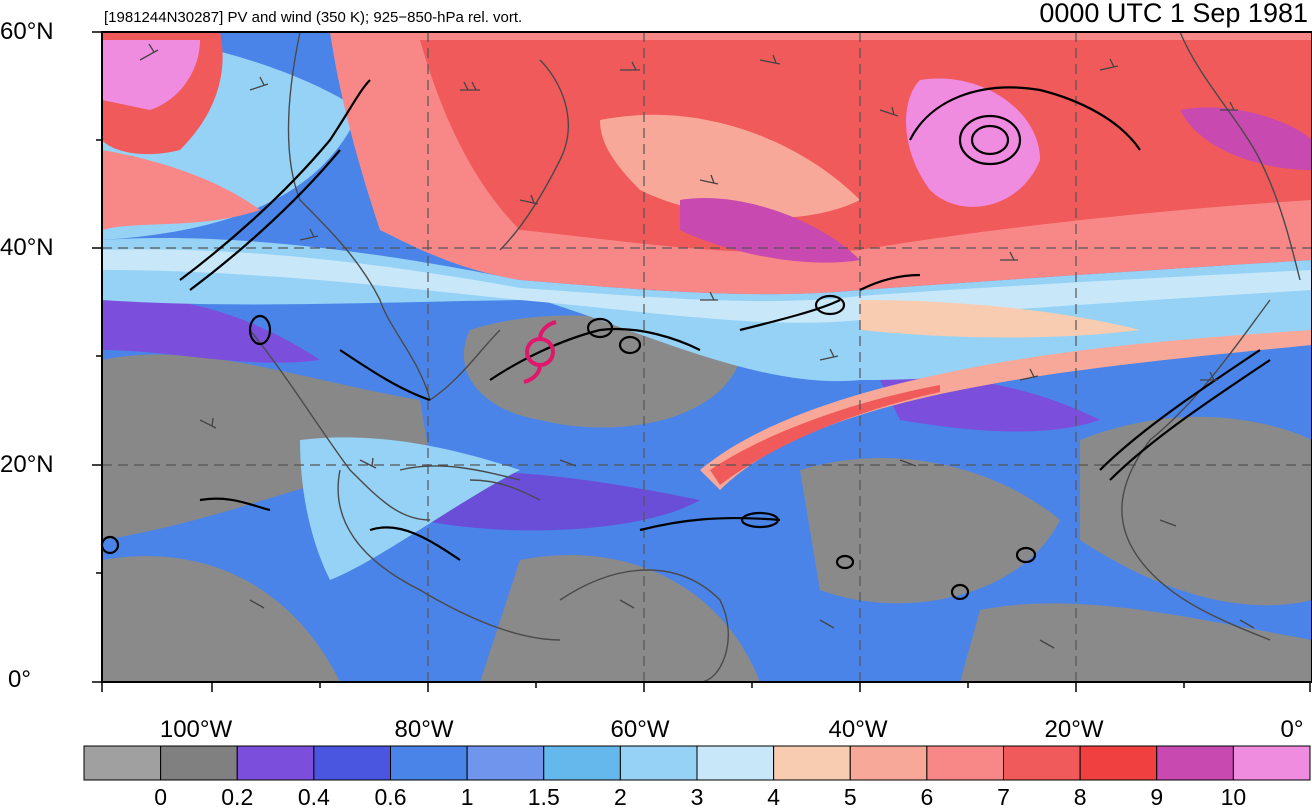 The height and width of the screenshot is (811, 1312). Describe the element at coordinates (1233, 797) in the screenshot. I see `colorbar-label: 10` at that location.